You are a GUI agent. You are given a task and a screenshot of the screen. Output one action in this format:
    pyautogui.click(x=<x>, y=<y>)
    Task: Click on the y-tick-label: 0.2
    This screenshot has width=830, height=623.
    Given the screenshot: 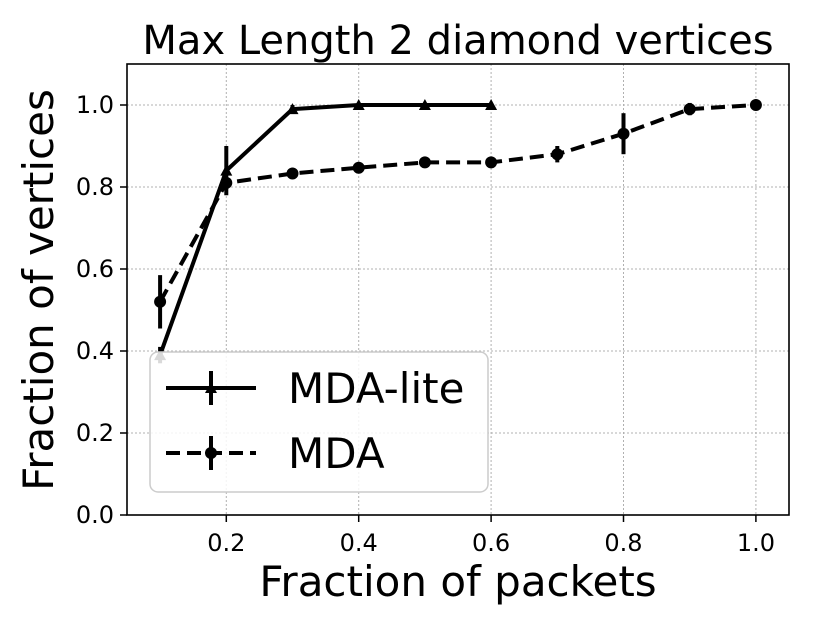 What is the action you would take?
    pyautogui.click(x=95, y=433)
    